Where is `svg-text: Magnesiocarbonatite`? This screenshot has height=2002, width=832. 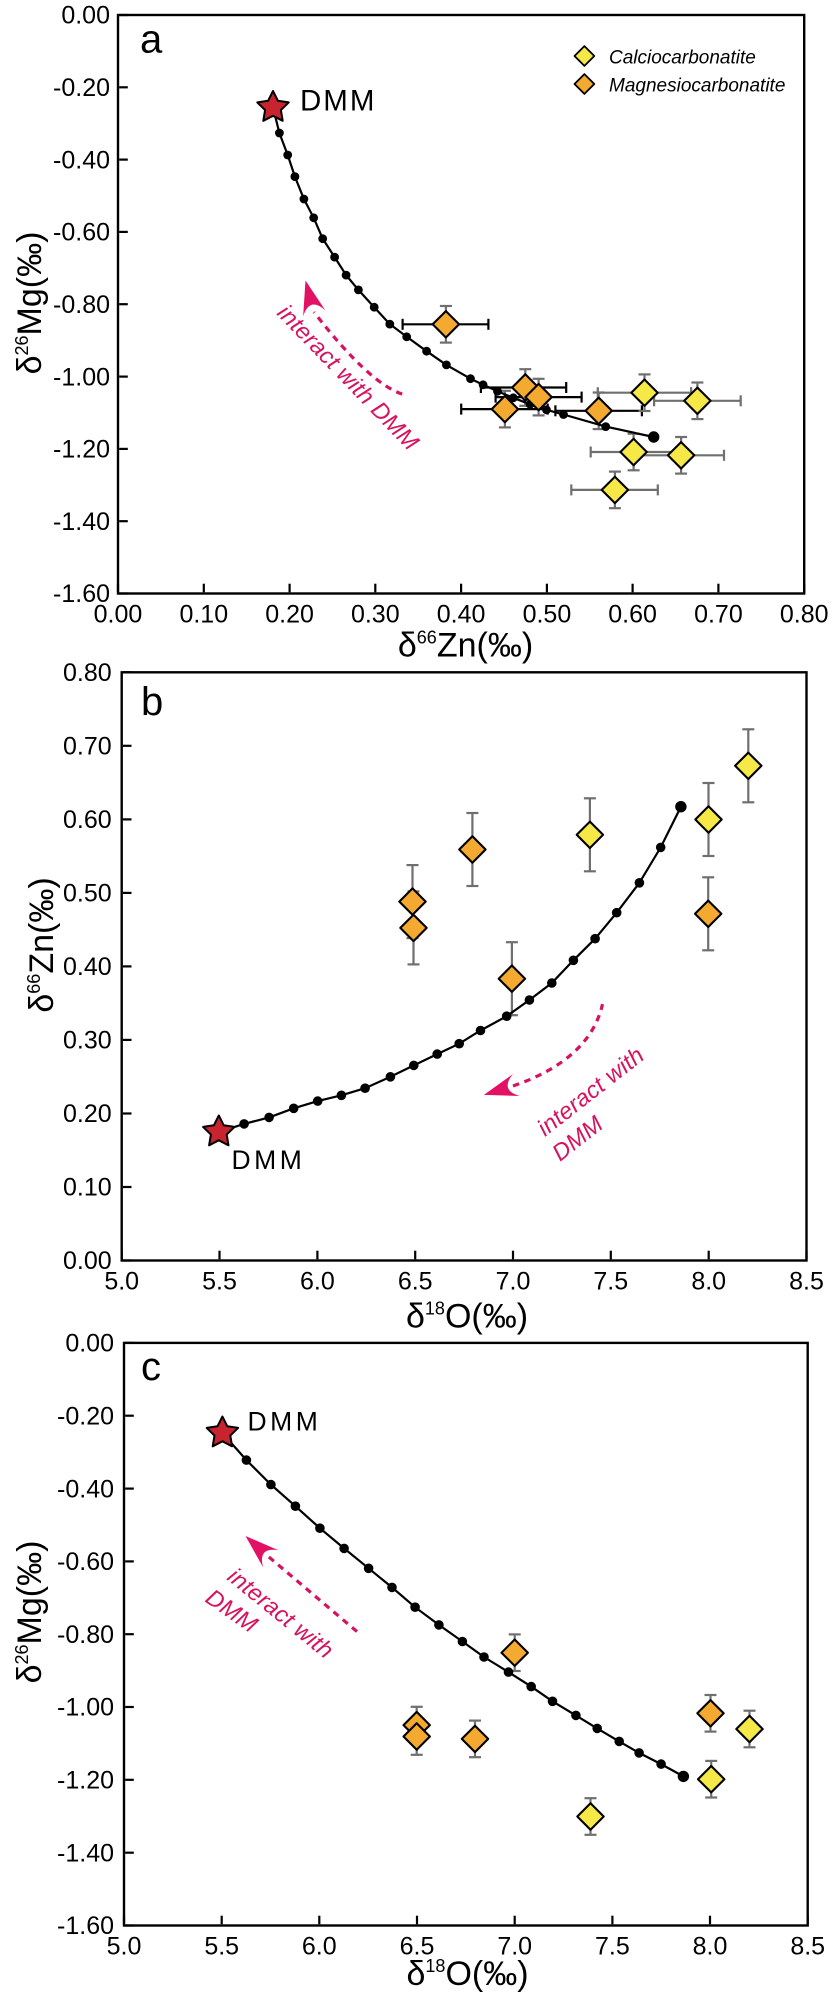
svg-text: Magnesiocarbonatite is located at coordinates (697, 86).